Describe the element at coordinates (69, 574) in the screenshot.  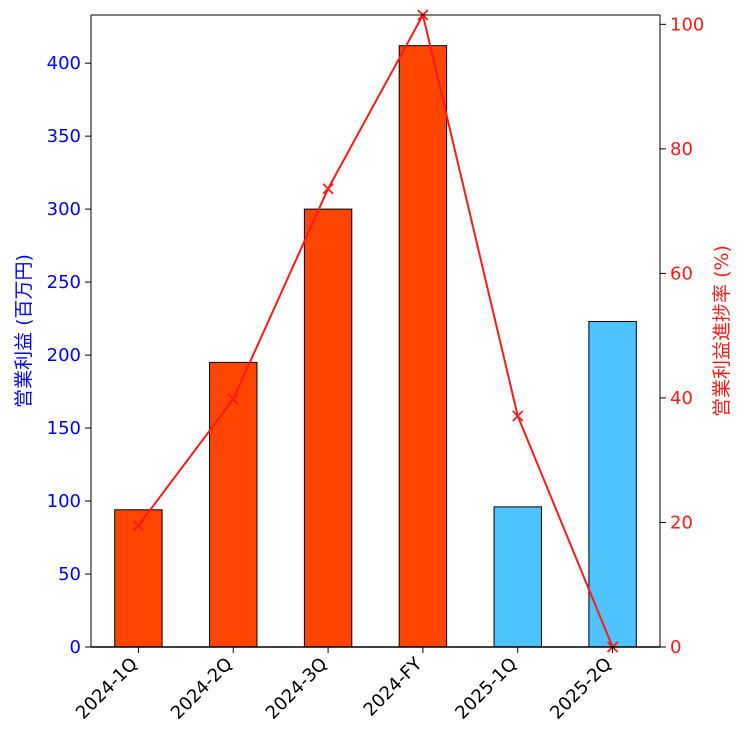
I see `left-tick-label: 50` at that location.